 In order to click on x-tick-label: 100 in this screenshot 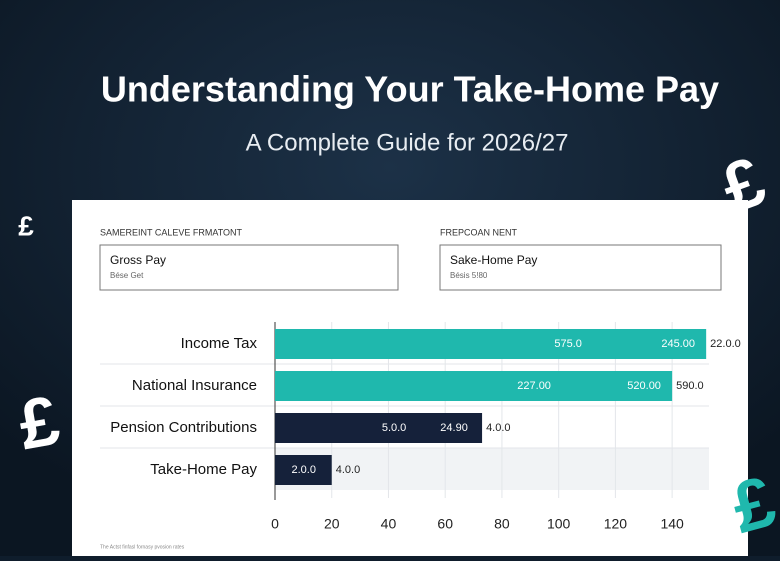, I will do `click(559, 524)`.